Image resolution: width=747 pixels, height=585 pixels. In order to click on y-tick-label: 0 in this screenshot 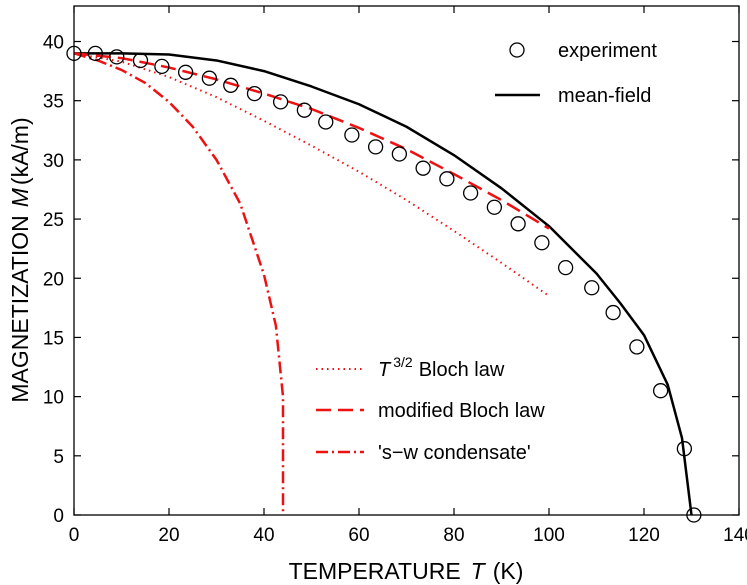, I will do `click(58, 516)`.